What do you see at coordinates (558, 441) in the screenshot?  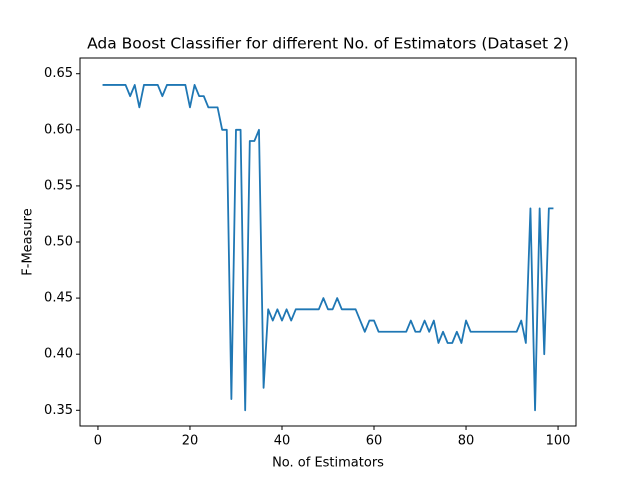 I see `x-tick-label: 100` at bounding box center [558, 441].